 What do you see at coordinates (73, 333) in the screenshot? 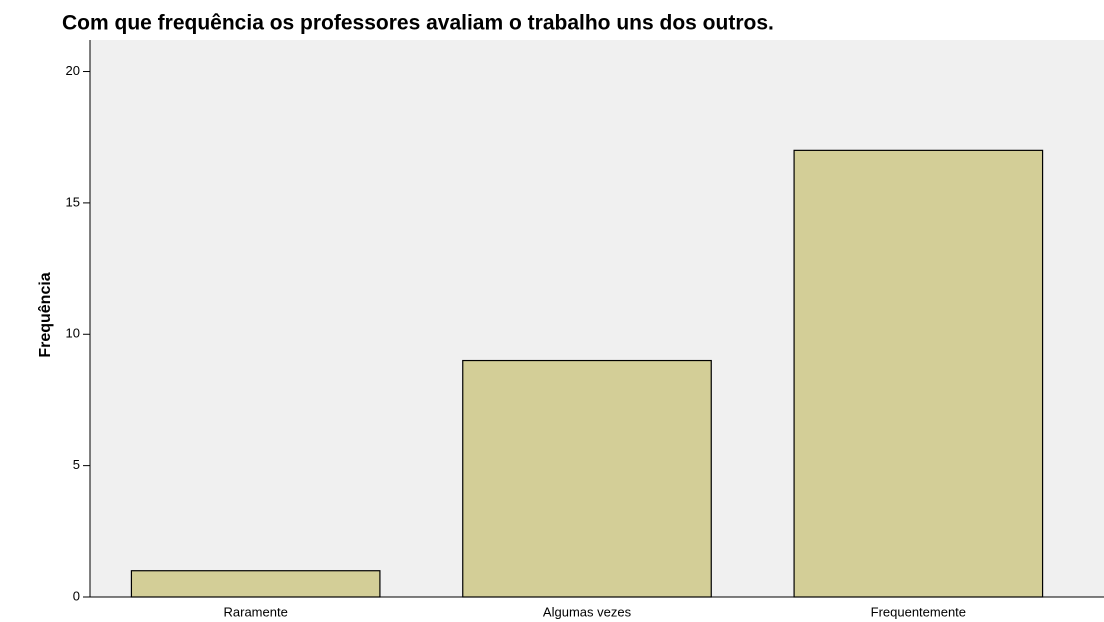
I see `y-tick-label: 10` at bounding box center [73, 333].